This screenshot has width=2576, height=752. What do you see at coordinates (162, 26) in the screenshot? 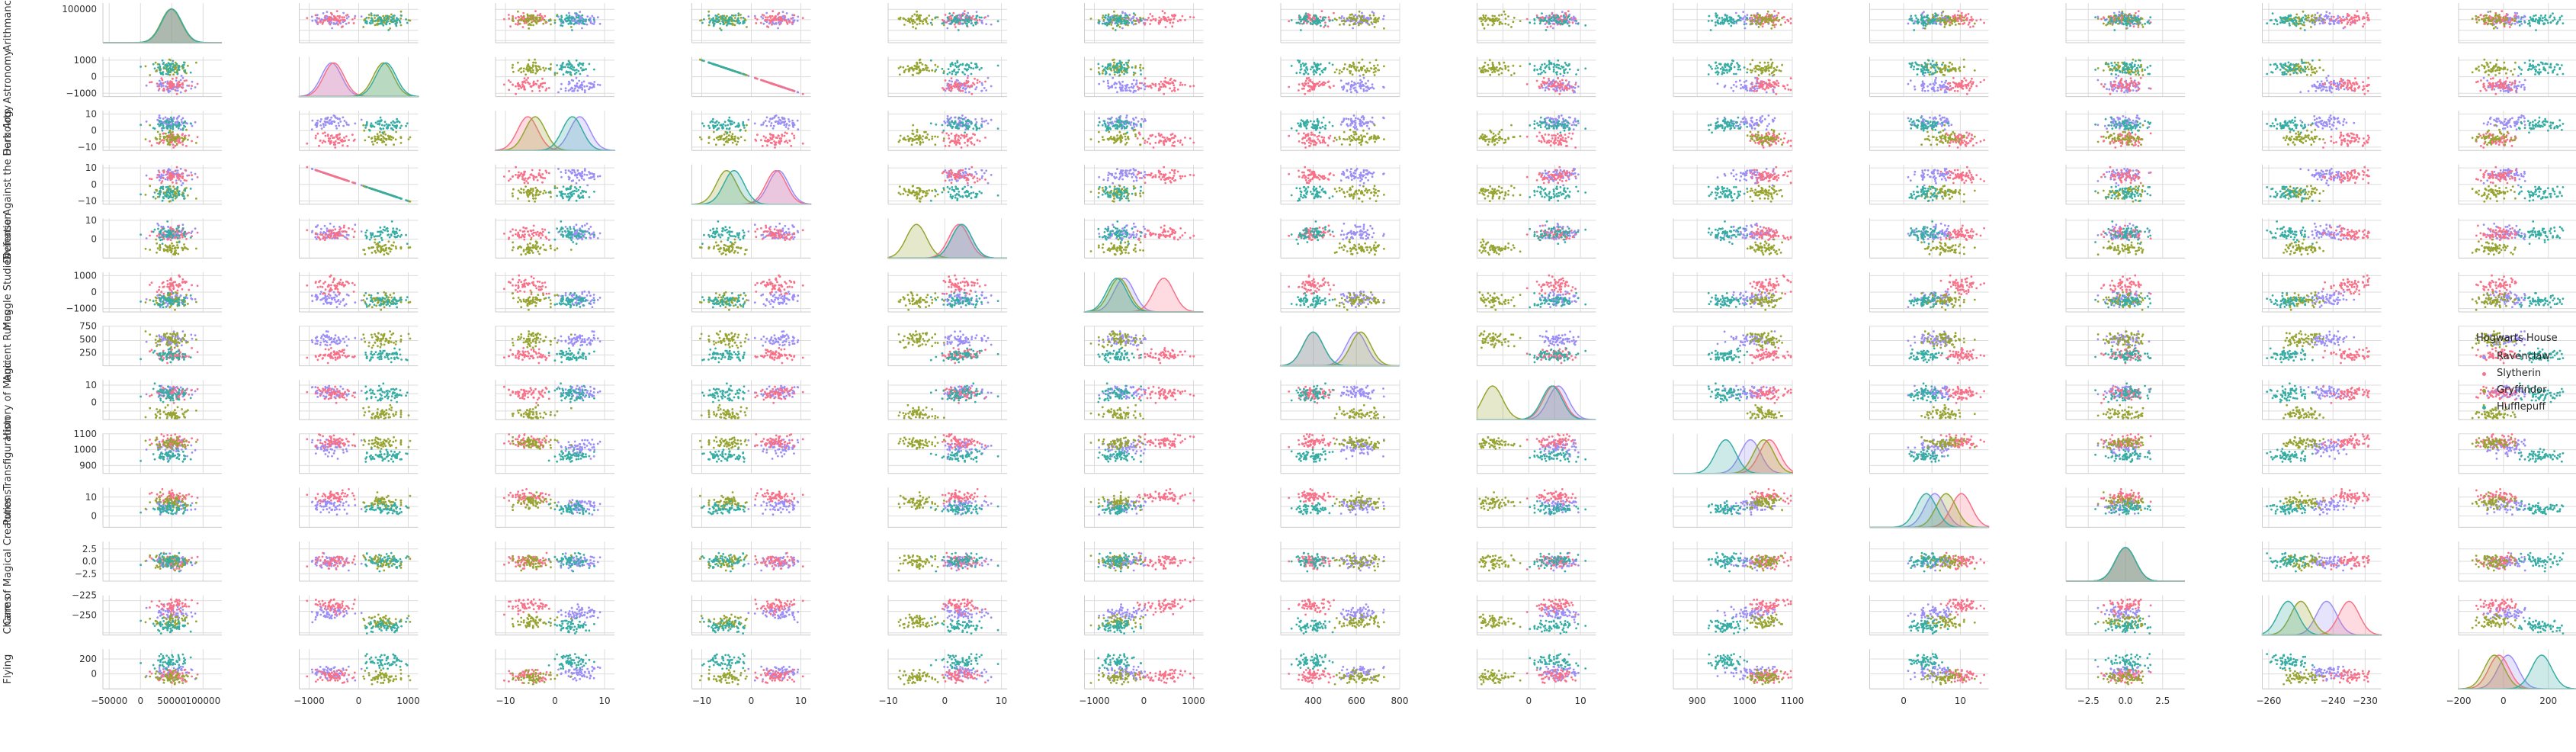
I see `kde-hufflepuff` at bounding box center [162, 26].